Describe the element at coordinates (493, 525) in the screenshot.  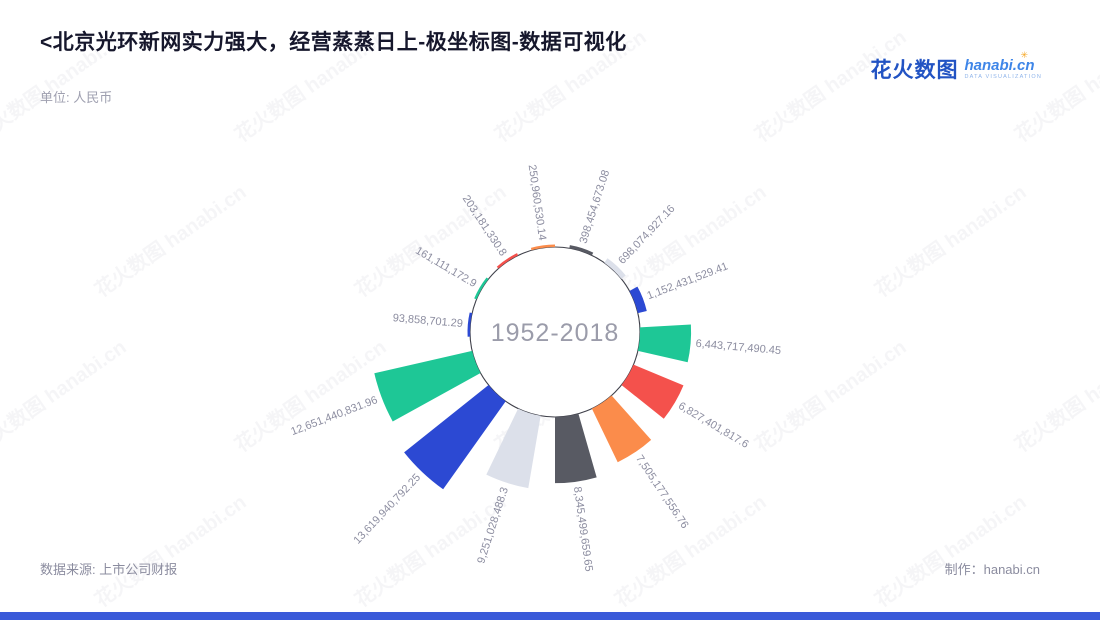
I see `bar-value-label: 9,251,028,488.3` at that location.